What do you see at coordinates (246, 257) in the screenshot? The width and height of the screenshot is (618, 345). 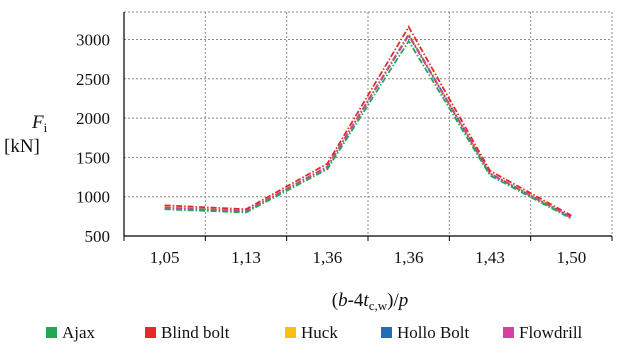 I see `x-tick-label: 1,13` at bounding box center [246, 257].